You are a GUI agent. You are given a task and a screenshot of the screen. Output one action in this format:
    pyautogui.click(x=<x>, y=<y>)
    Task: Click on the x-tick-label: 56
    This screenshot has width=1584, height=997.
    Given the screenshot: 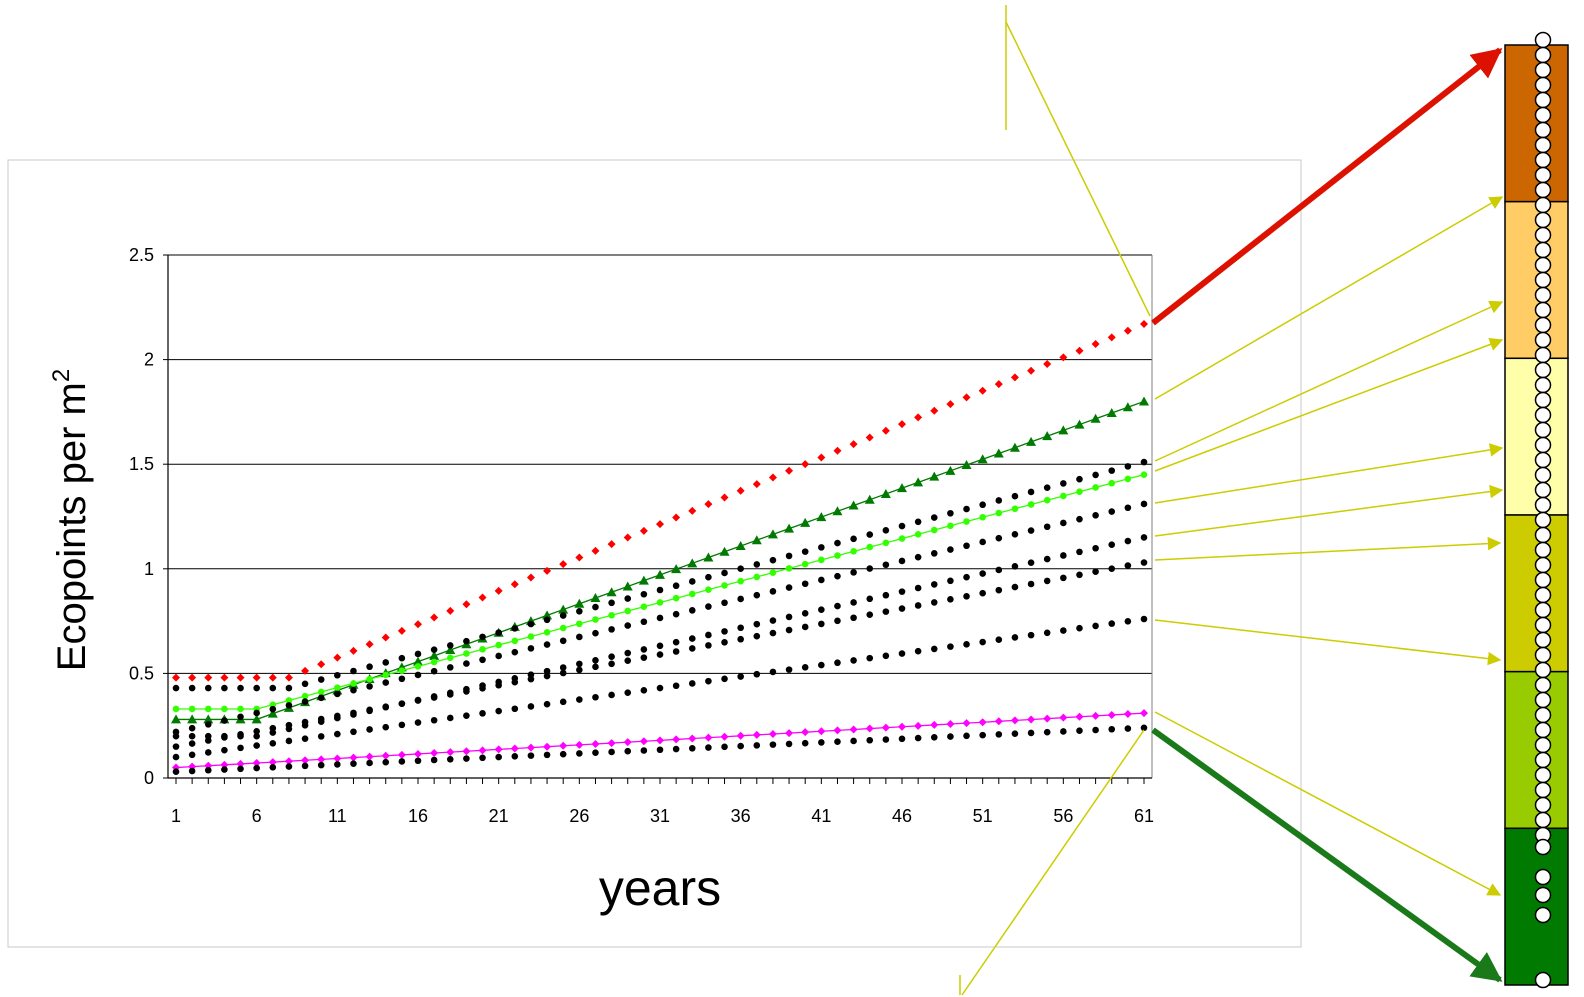 What is the action you would take?
    pyautogui.click(x=1063, y=816)
    